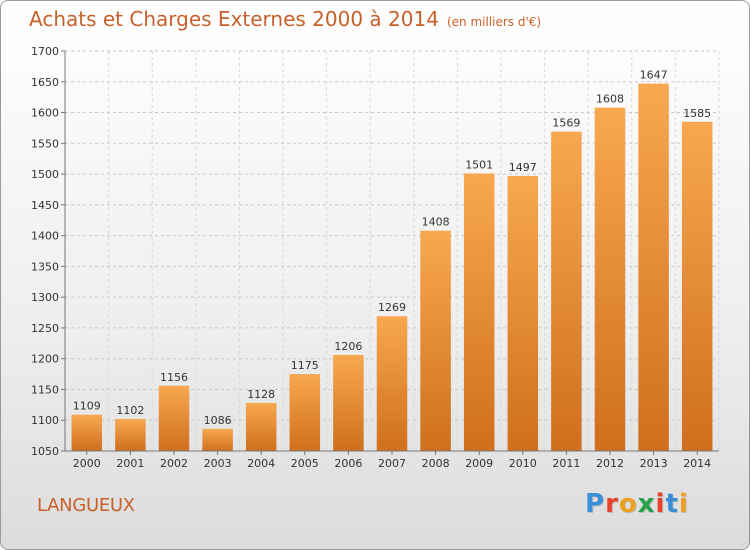  What do you see at coordinates (45, 420) in the screenshot?
I see `y-tick-label: 1100` at bounding box center [45, 420].